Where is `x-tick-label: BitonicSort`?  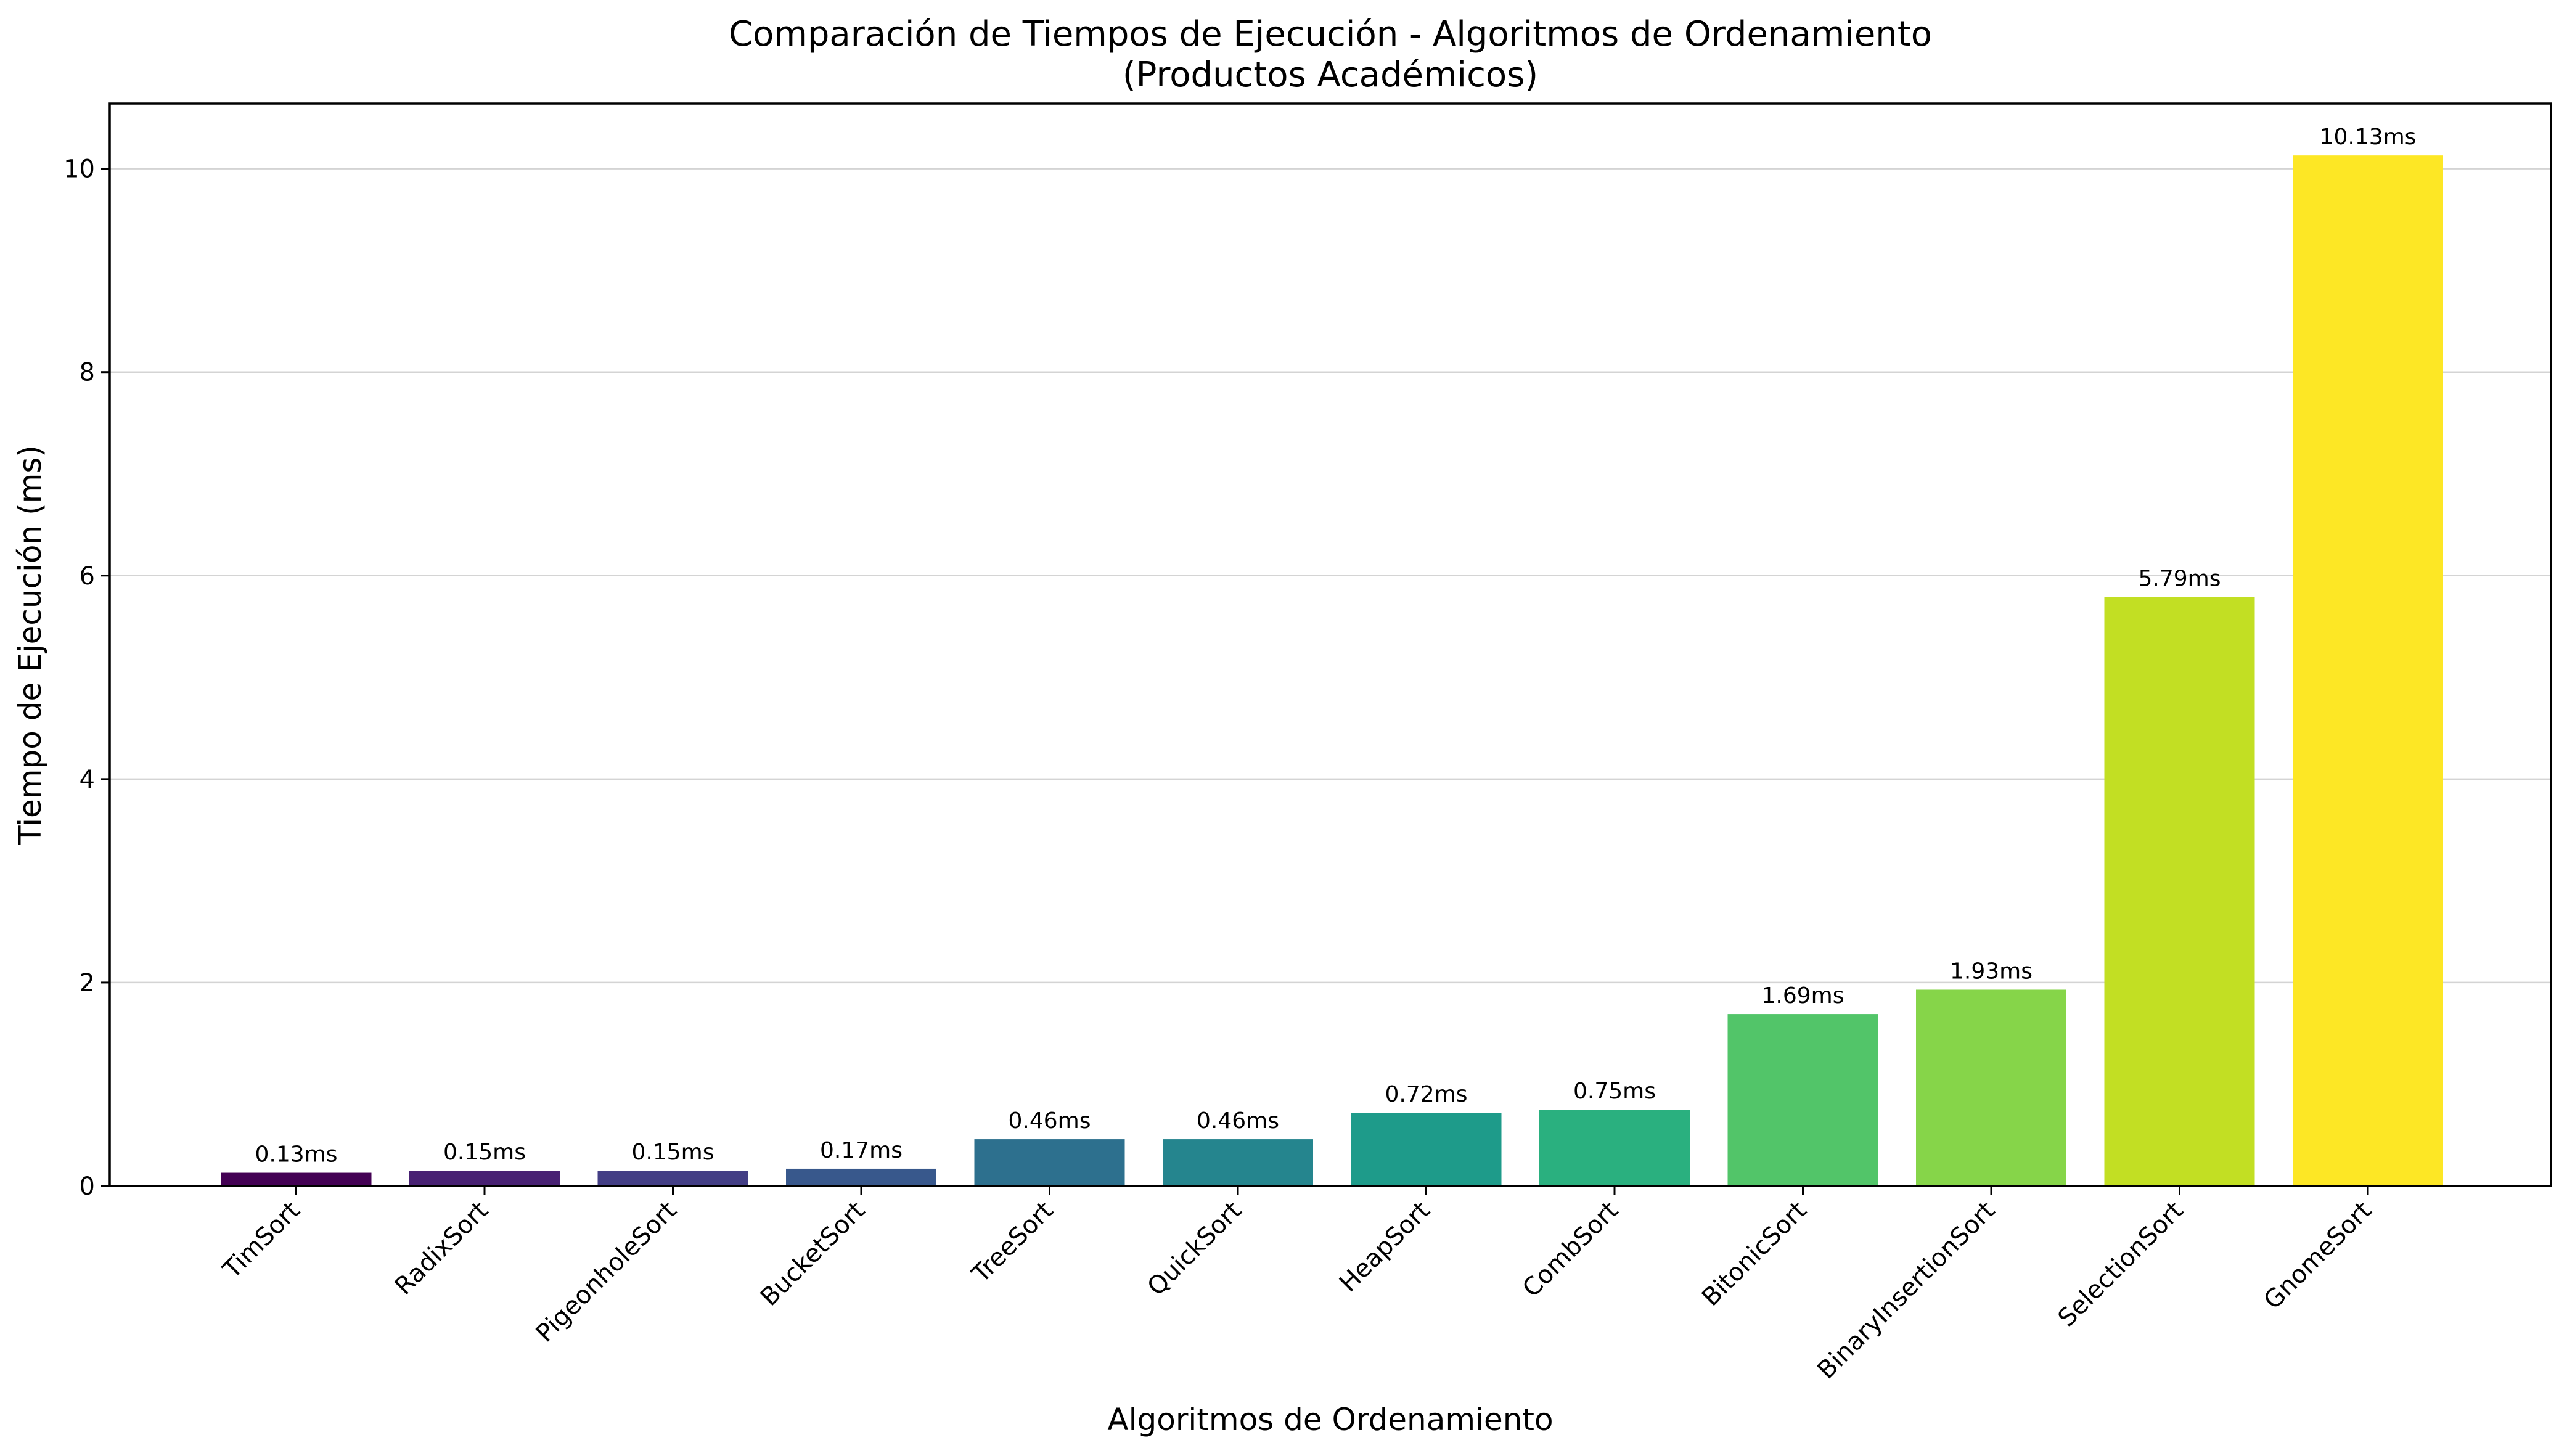
x-tick-label: BitonicSort is located at coordinates (1754, 1254).